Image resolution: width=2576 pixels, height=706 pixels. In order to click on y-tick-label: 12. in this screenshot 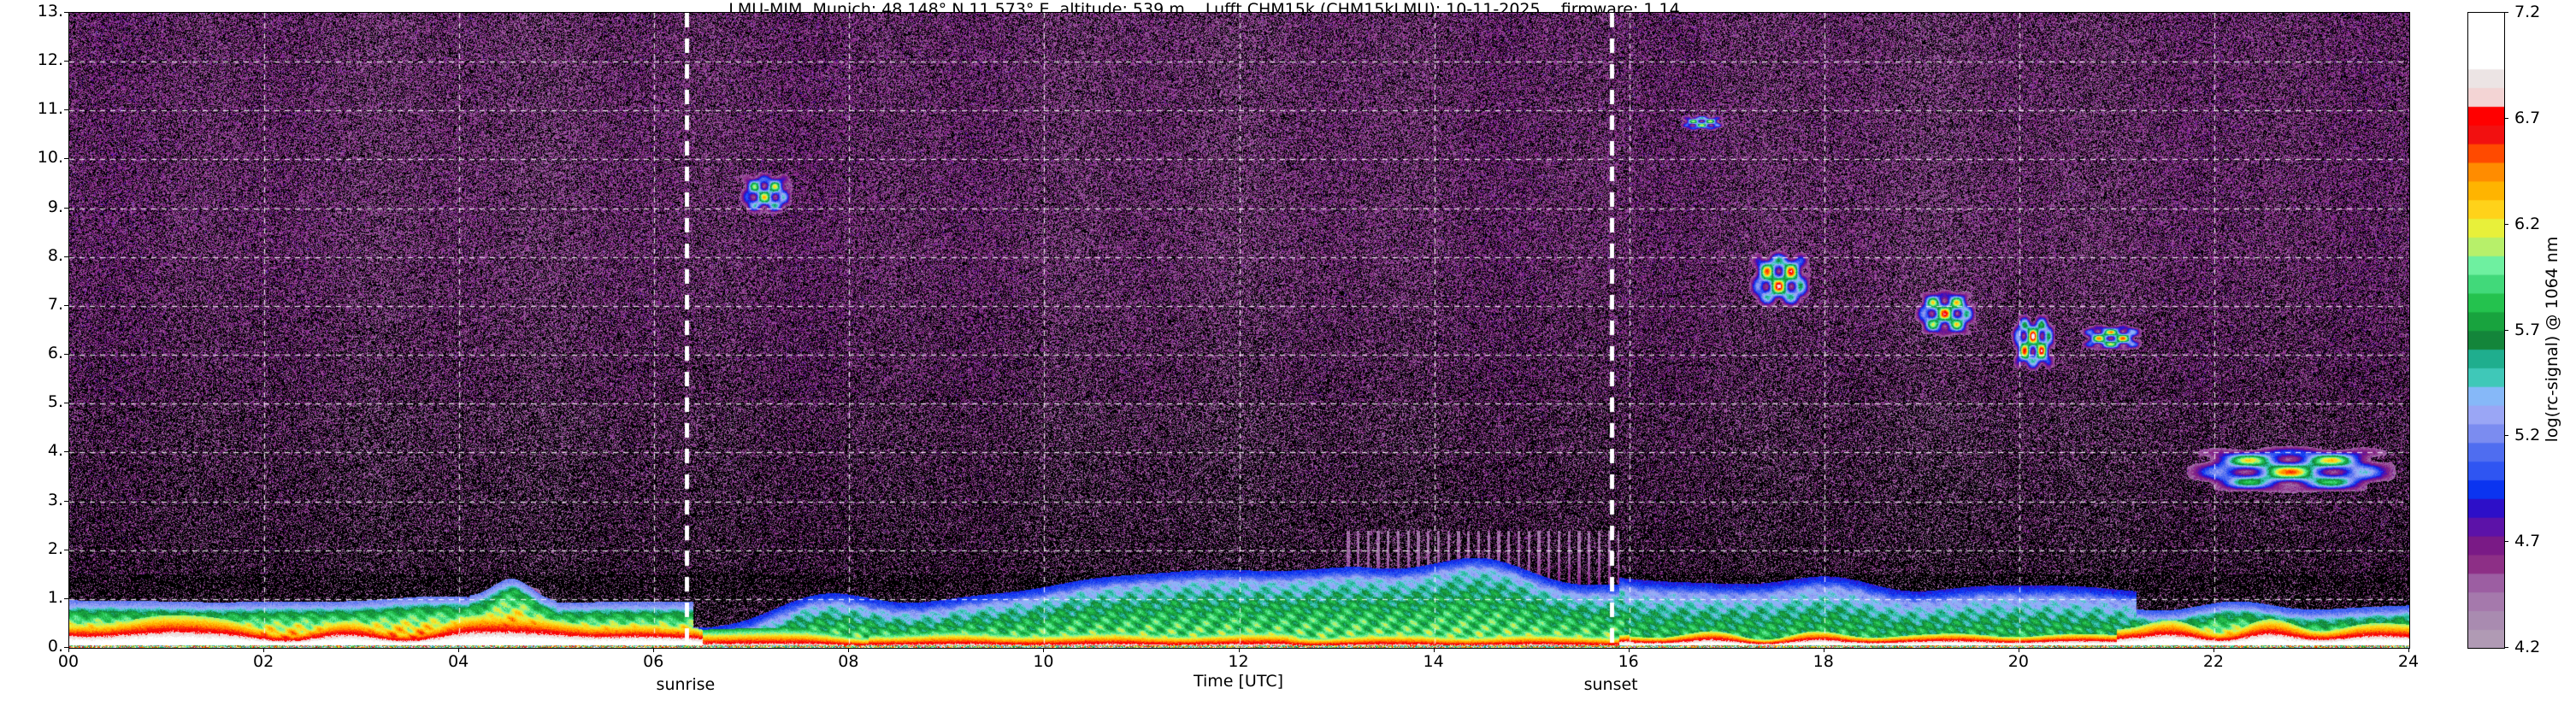, I will do `click(50, 60)`.